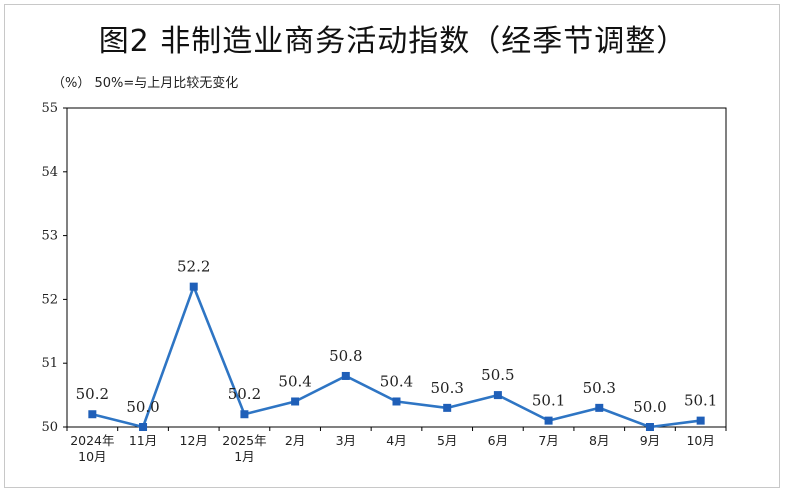  I want to click on x-tick-label: 4月, so click(396, 440).